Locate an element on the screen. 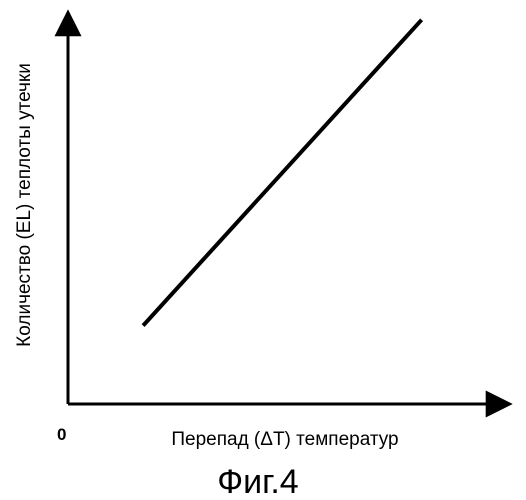 The image size is (526, 500). x-axis-label: Перепад (ΔT) температур is located at coordinates (284, 439).